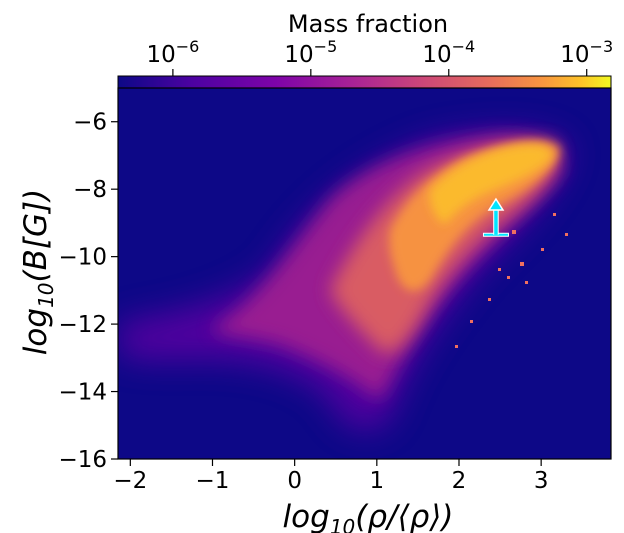 This screenshot has height=533, width=624. I want to click on y-tick-label: −14, so click(82, 393).